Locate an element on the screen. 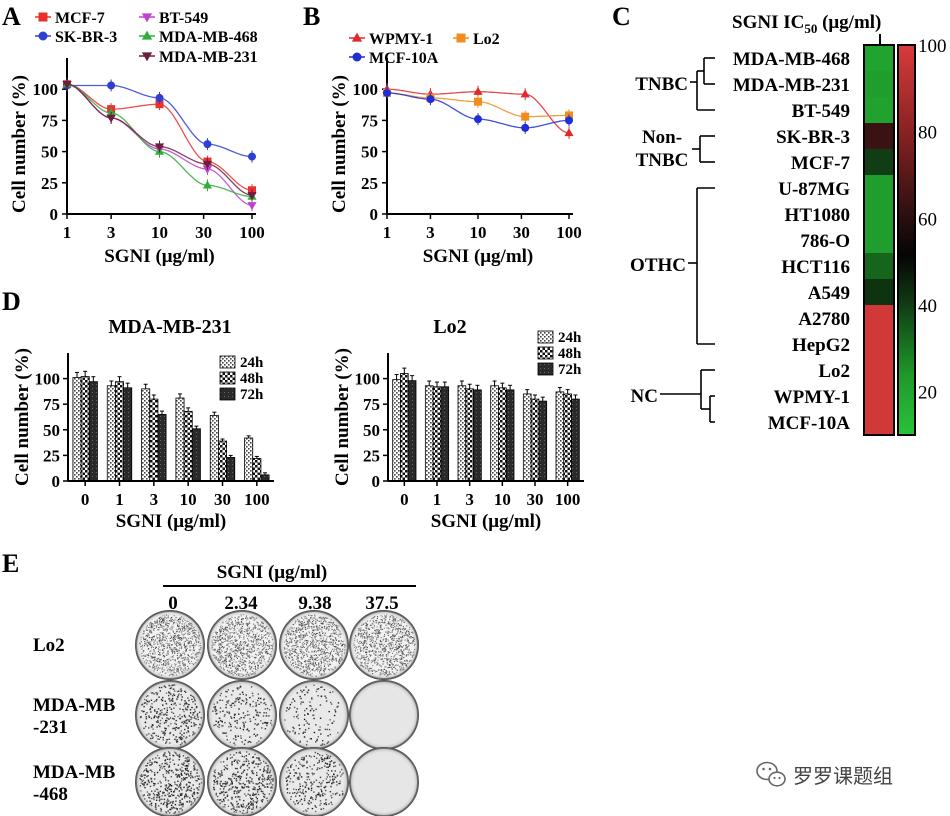 The height and width of the screenshot is (816, 950). group-label-tnbc: TNBC is located at coordinates (661, 84).